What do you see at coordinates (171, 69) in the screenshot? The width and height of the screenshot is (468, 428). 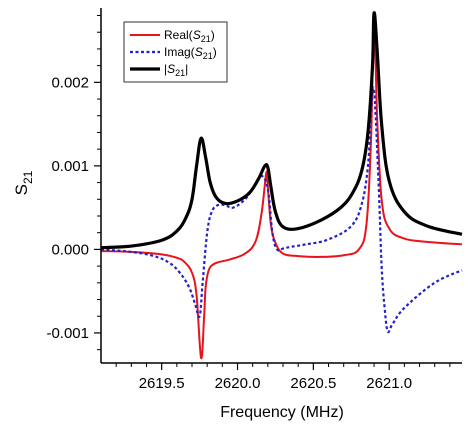 I see `legend-label-2-main: S` at bounding box center [171, 69].